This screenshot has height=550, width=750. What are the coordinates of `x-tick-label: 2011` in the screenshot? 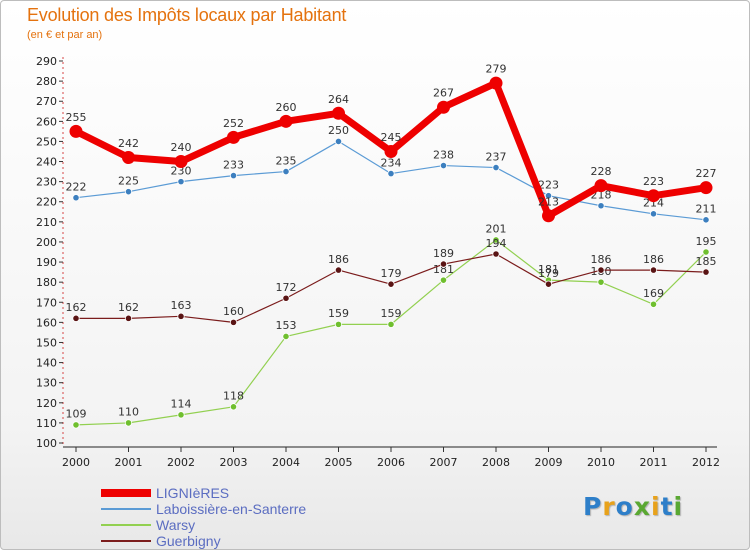 It's located at (654, 462).